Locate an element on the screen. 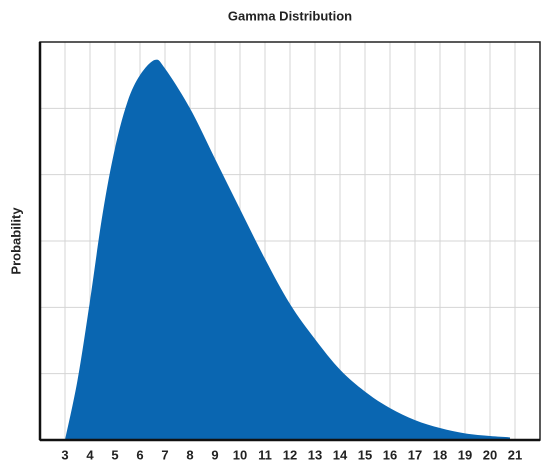  x-tick-label: 8 is located at coordinates (189, 454).